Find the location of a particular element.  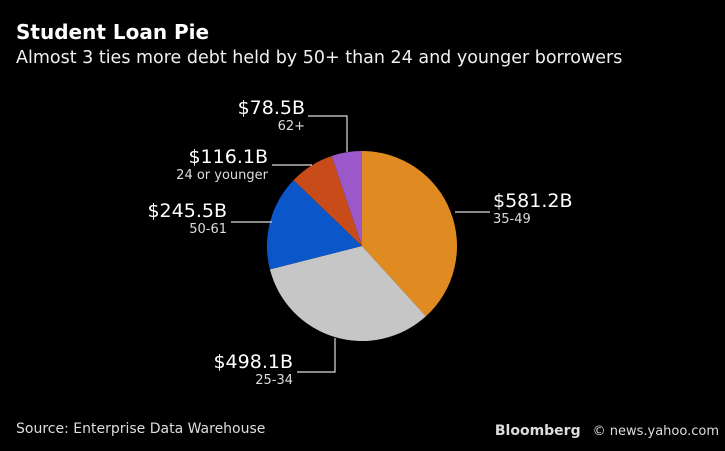

slice-category-label: 35-49 is located at coordinates (512, 219).